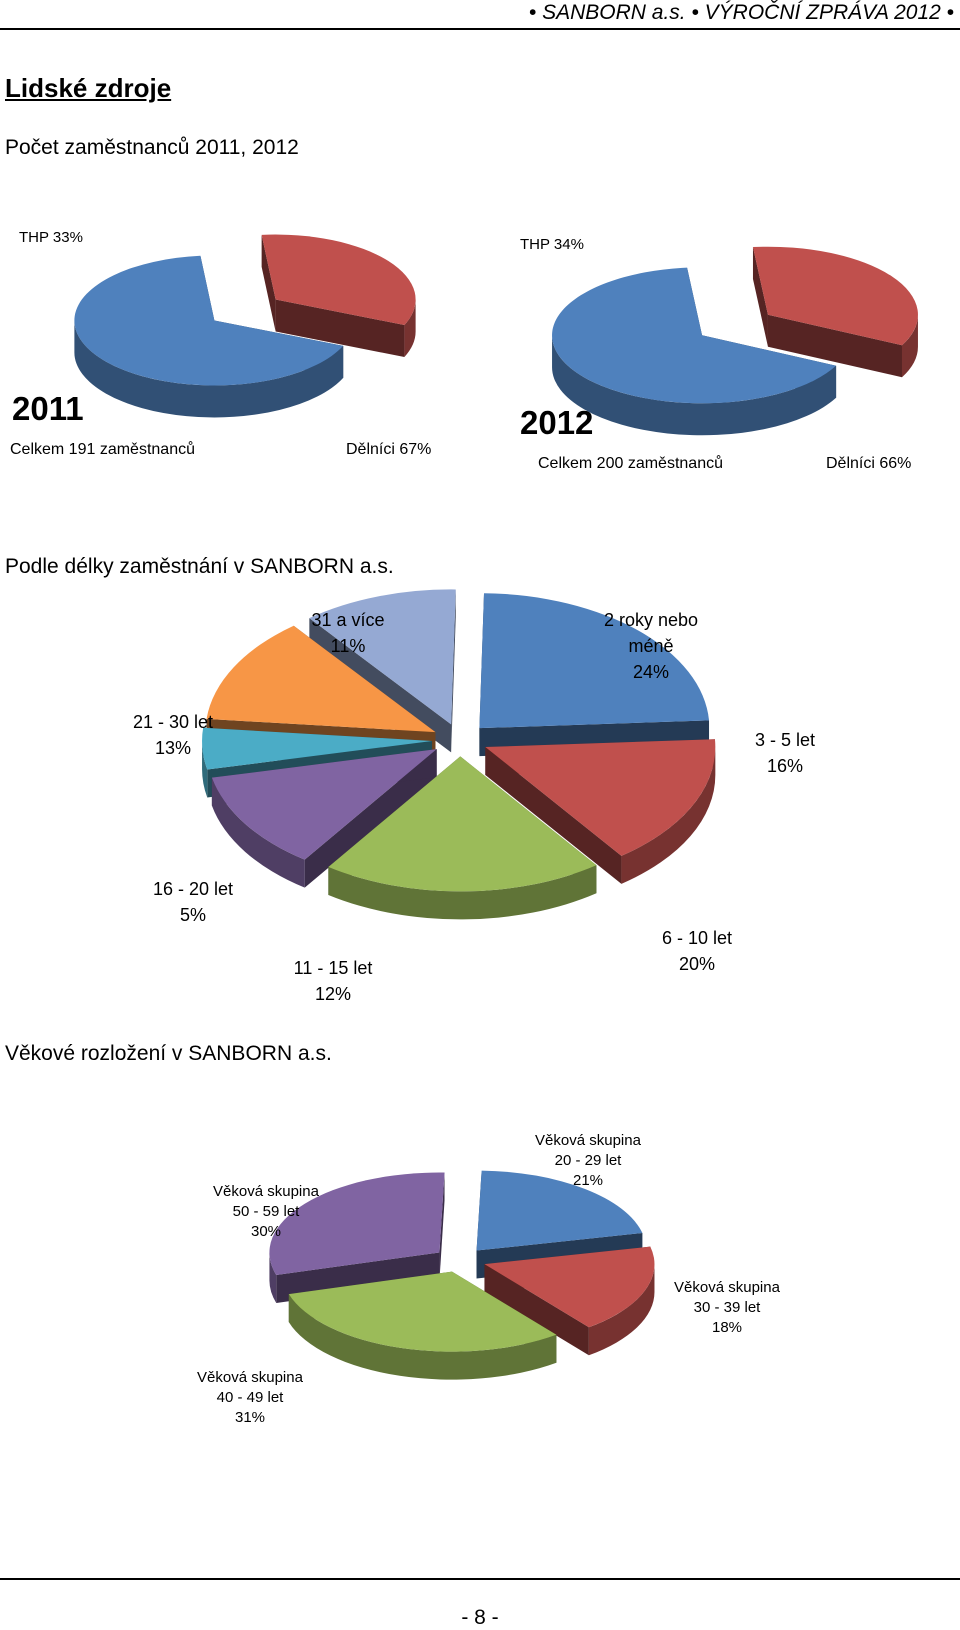 This screenshot has height=1630, width=960. Describe the element at coordinates (152, 147) in the screenshot. I see `heading-headcount: Počet zaměstnanců 2011, 2012` at that location.